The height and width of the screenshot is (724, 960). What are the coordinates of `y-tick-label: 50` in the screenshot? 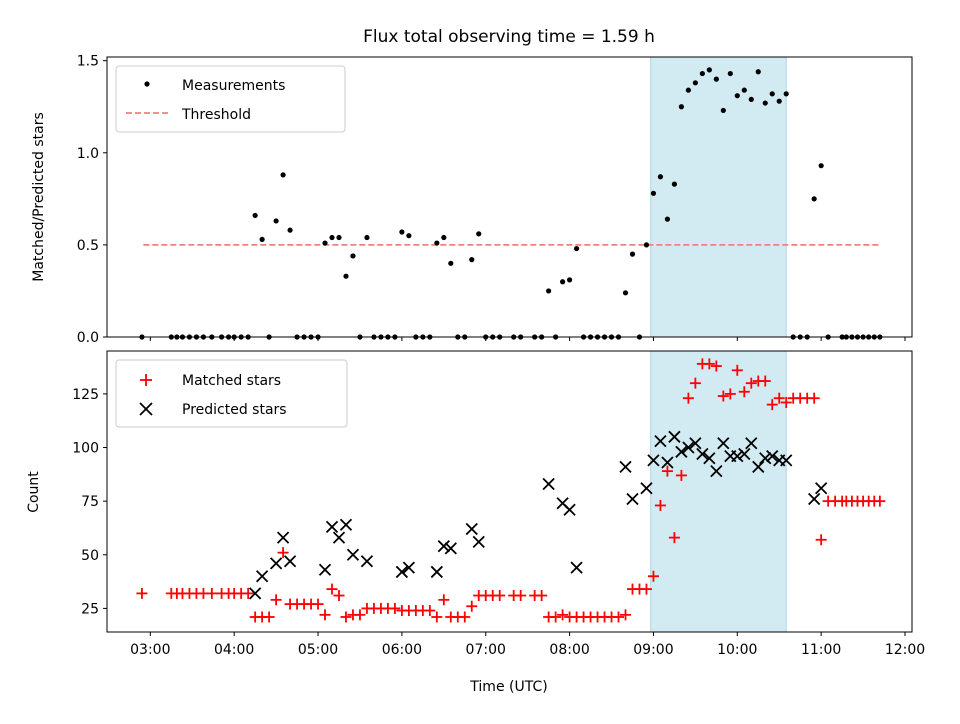 It's located at (90, 556).